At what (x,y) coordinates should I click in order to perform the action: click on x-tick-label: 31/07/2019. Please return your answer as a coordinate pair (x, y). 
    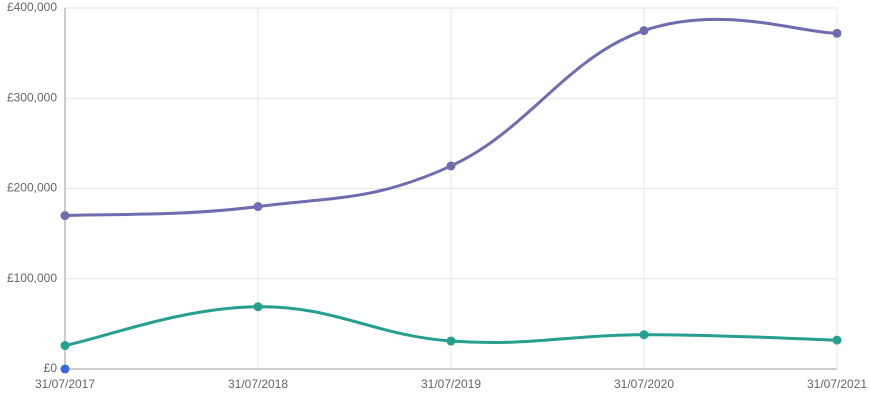
    Looking at the image, I should click on (451, 384).